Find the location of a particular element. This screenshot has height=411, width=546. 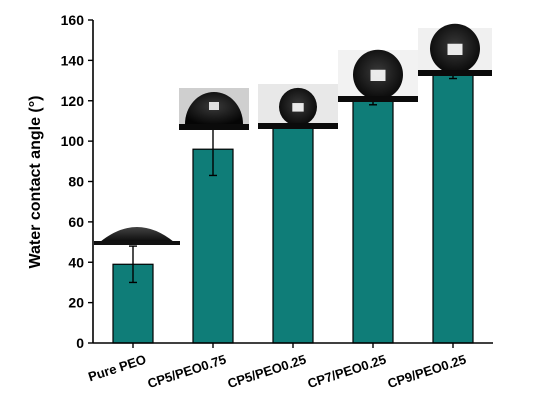

y-tick-label-140: 140 is located at coordinates (73, 60).